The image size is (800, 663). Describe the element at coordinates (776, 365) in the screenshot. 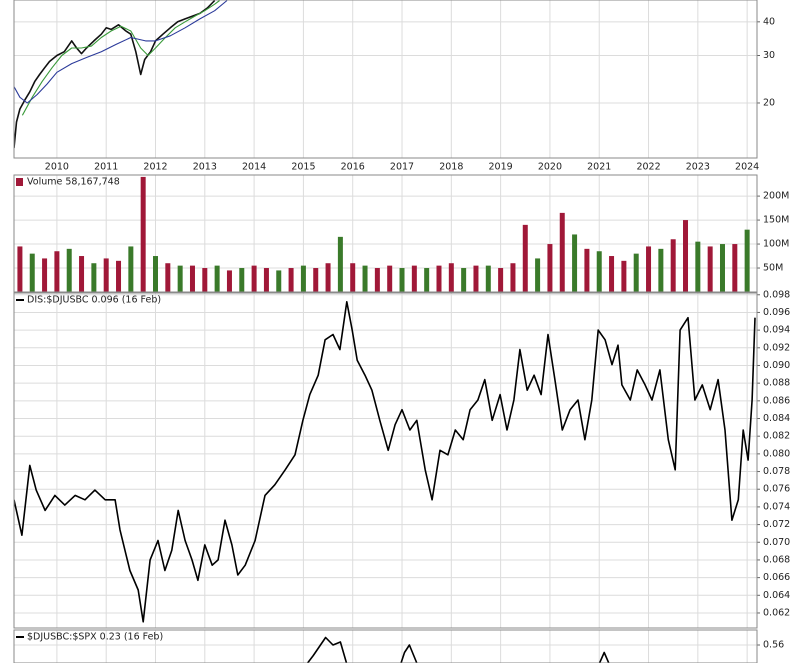

I see `y-tick-label: 0.090` at that location.